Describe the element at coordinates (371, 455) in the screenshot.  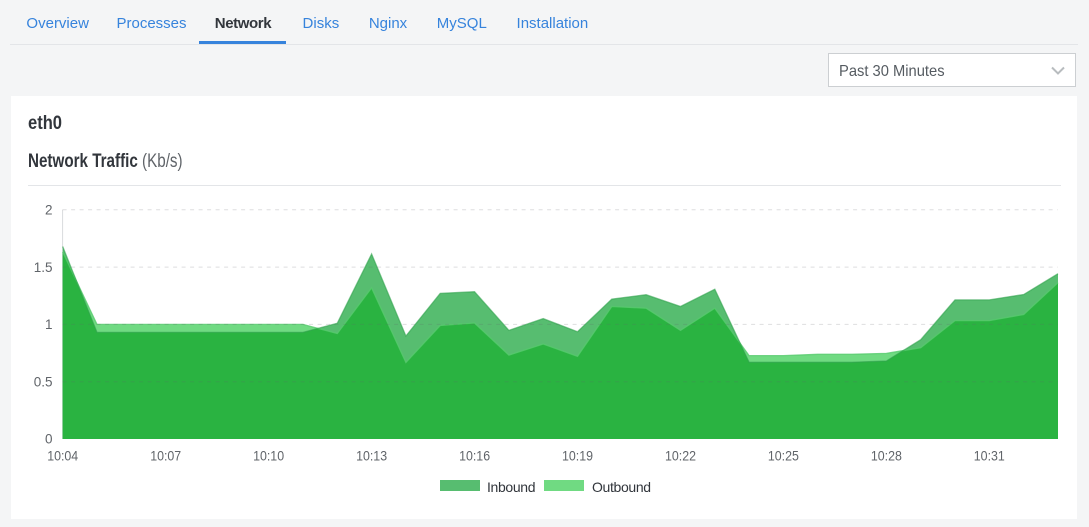
I see `svg-text: 10:13` at that location.